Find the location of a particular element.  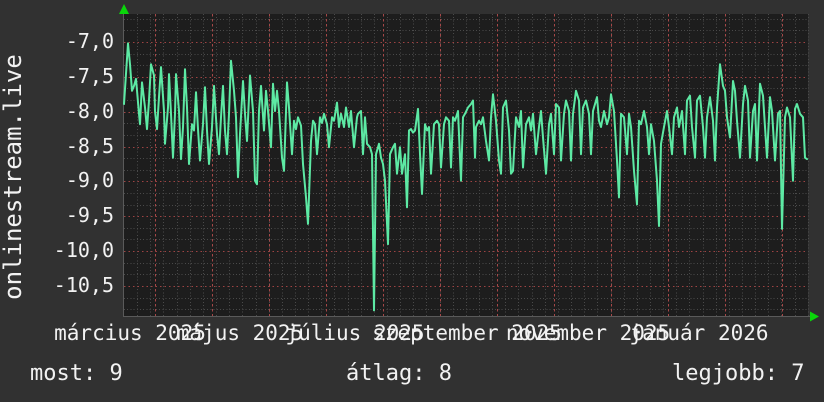

axis-arrow-right-icon is located at coordinates (814, 316).